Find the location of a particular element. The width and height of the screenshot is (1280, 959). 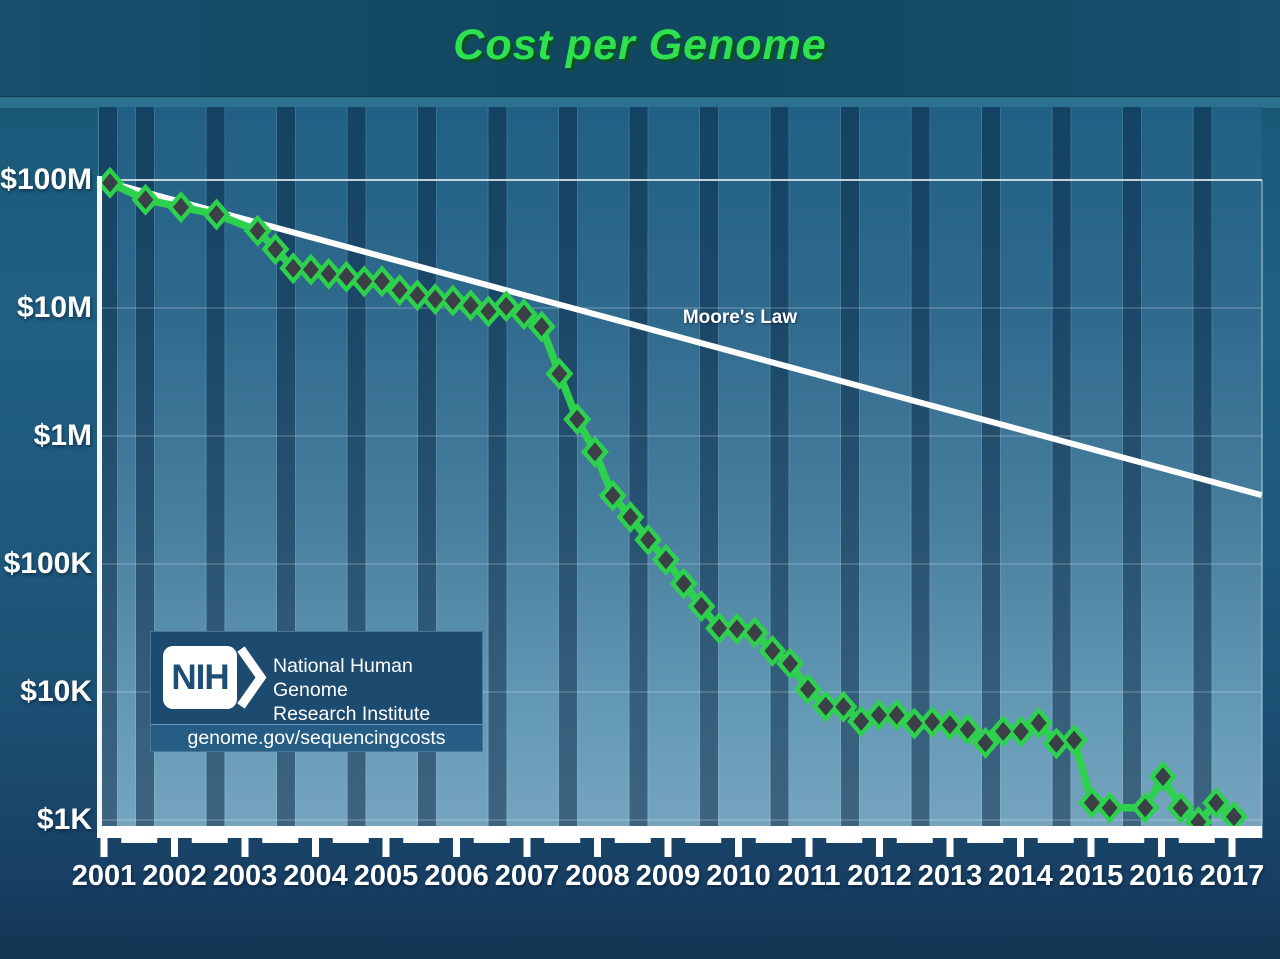

institute-name-line1: National Human Genome is located at coordinates (343, 678).